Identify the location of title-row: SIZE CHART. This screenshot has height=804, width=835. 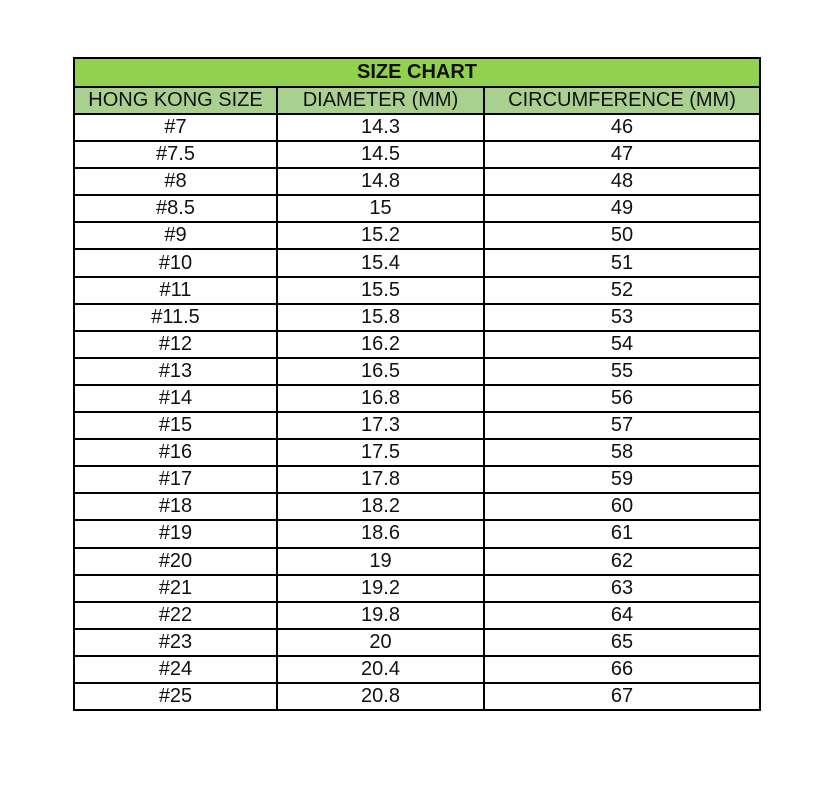
(417, 72).